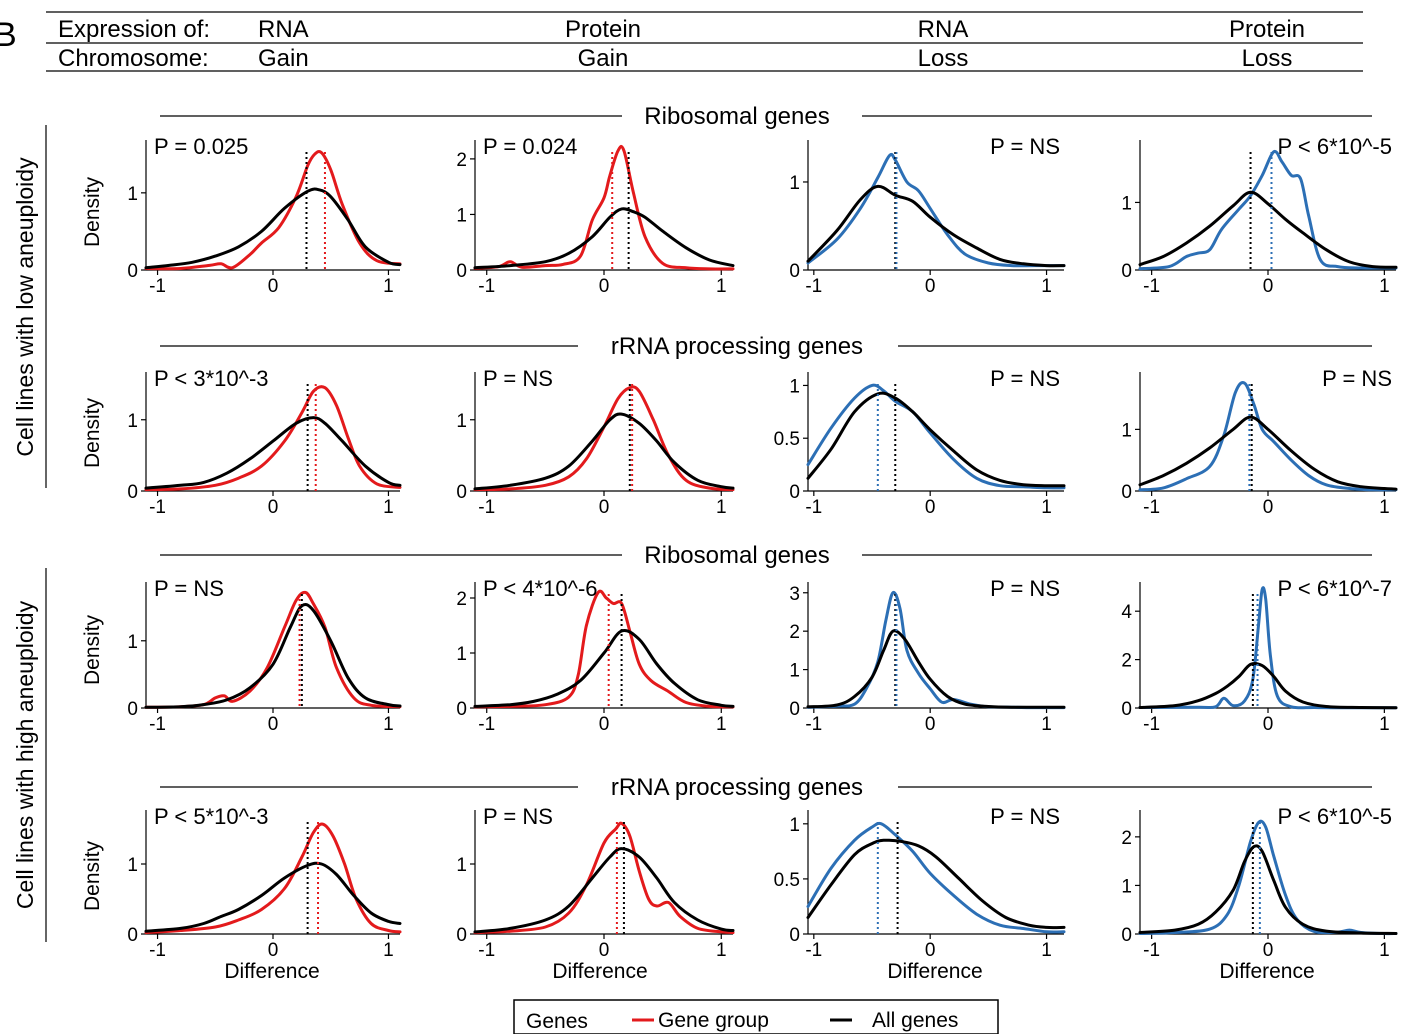 This screenshot has width=1410, height=1034. What do you see at coordinates (264, 655) in the screenshot?
I see `panel-3-1: -1 0 1 0 1 P = NS` at bounding box center [264, 655].